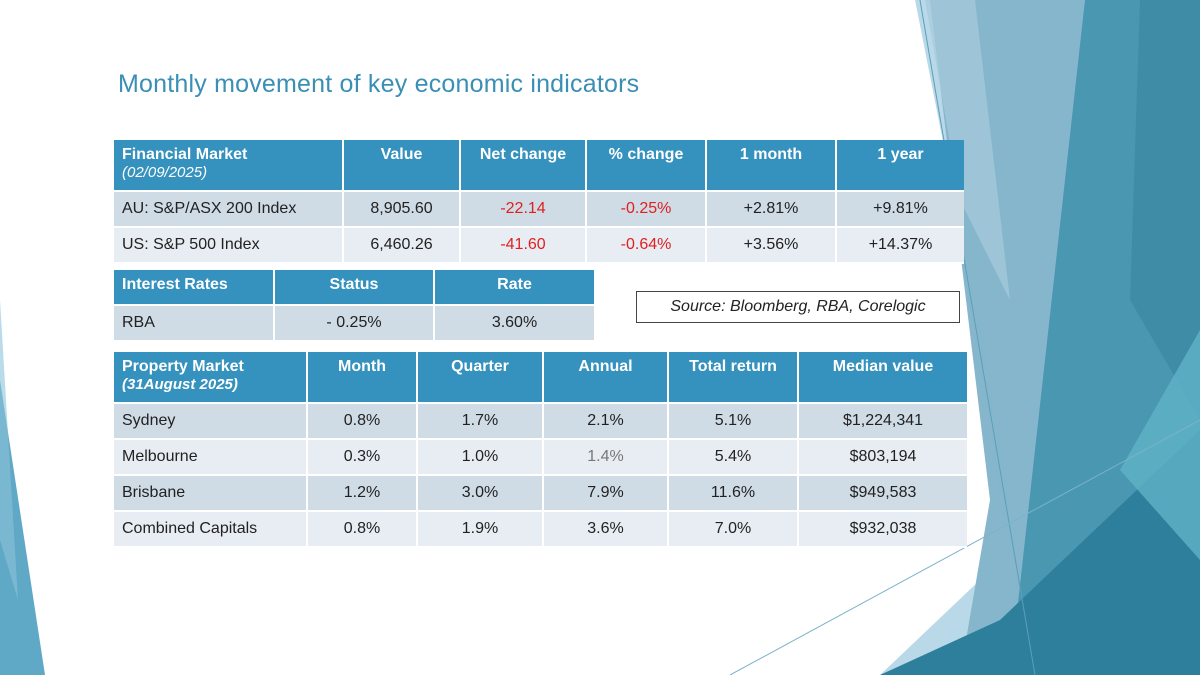  I want to click on cell-median-value: $949,583, so click(882, 493).